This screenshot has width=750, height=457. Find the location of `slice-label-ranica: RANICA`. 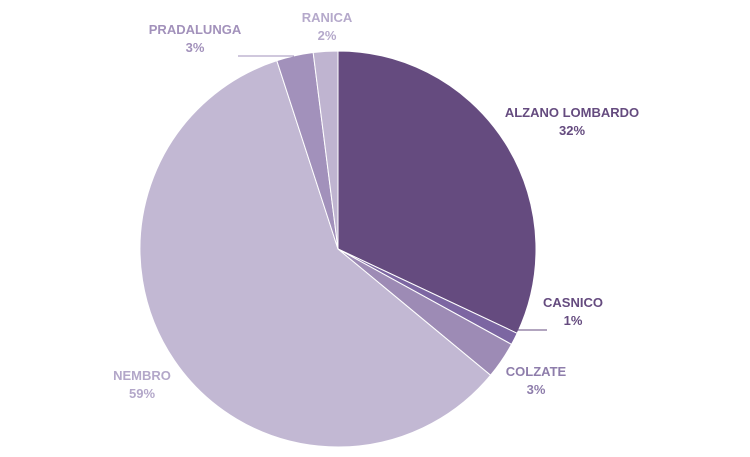

slice-label-ranica: RANICA is located at coordinates (327, 17).